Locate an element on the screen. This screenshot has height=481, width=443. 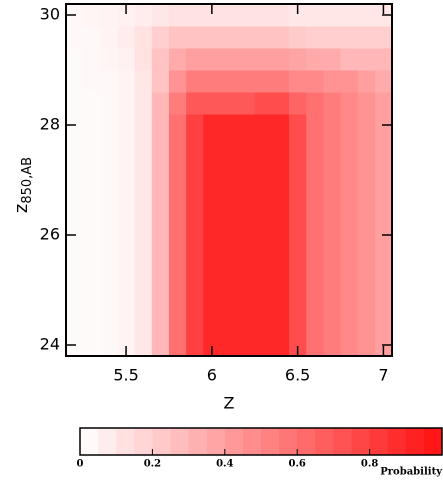
colorbar-tick-label: 0 is located at coordinates (80, 464).